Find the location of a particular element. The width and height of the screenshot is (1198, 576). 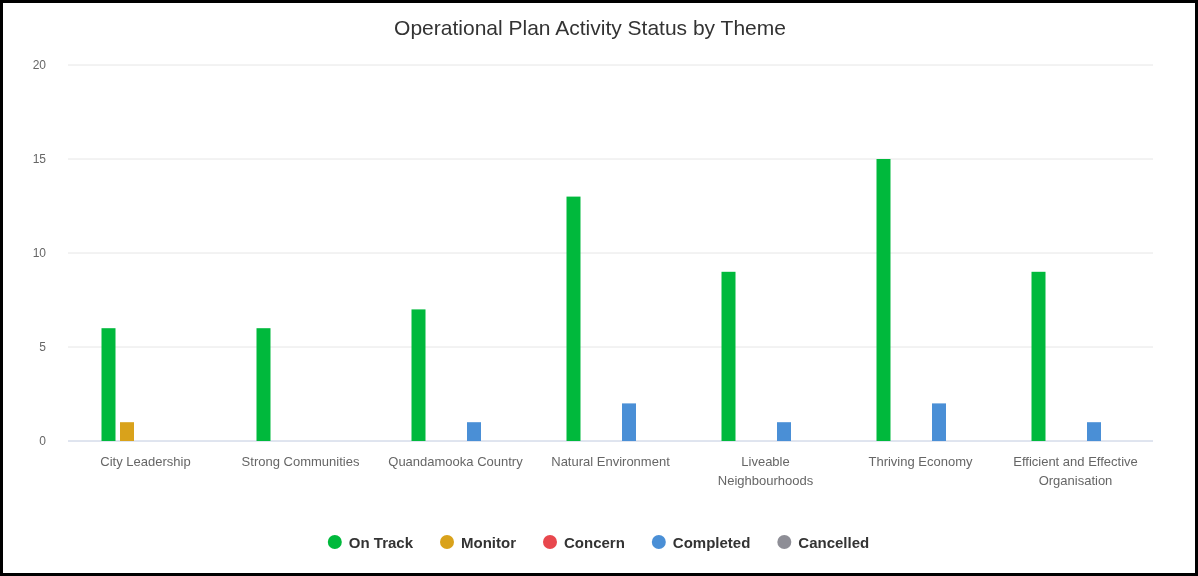

chart-title: Operational Plan Activity Status by Theme is located at coordinates (590, 27).